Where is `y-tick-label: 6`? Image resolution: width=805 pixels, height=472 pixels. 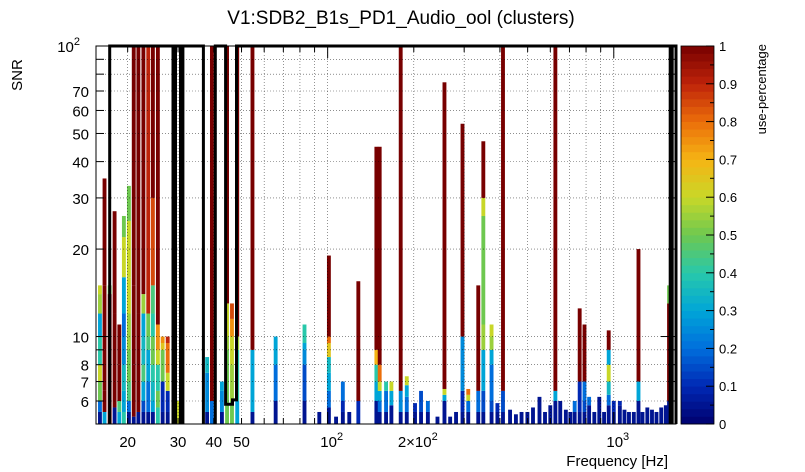 y-tick-label: 6 is located at coordinates (85, 402).